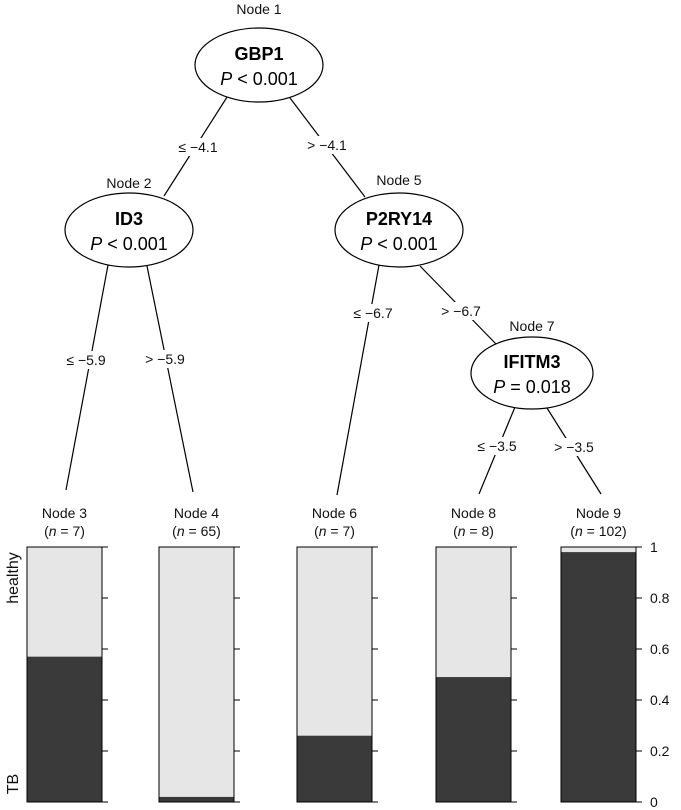 This screenshot has width=681, height=810. Describe the element at coordinates (258, 9) in the screenshot. I see `node-label: Node 1` at that location.